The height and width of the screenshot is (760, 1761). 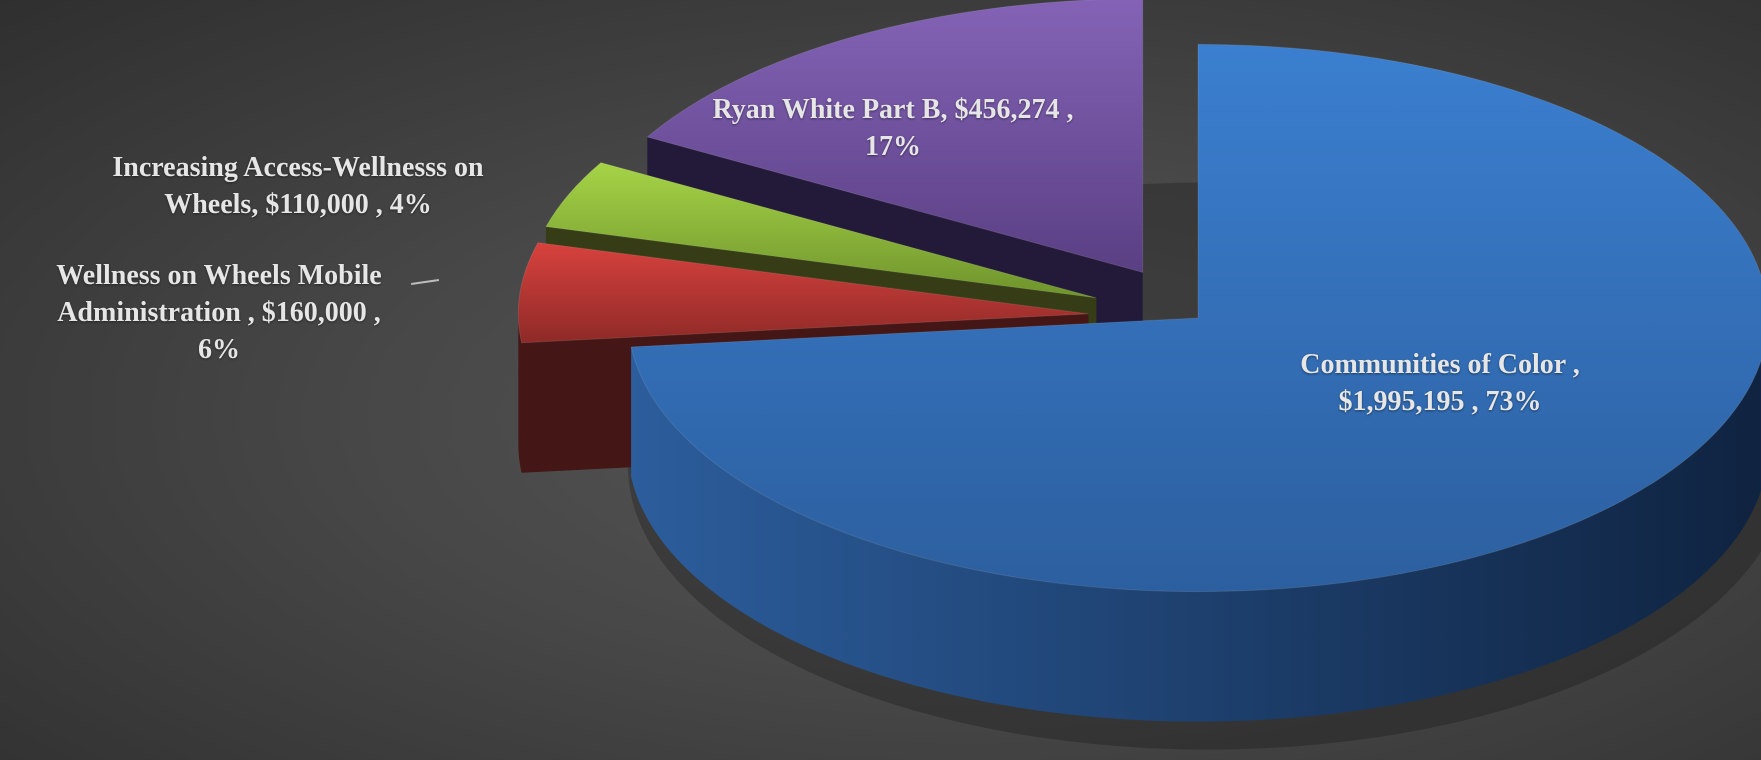 What do you see at coordinates (520, 393) in the screenshot?
I see `slice-rim-wellness-on-wheels-mobile-administration` at bounding box center [520, 393].